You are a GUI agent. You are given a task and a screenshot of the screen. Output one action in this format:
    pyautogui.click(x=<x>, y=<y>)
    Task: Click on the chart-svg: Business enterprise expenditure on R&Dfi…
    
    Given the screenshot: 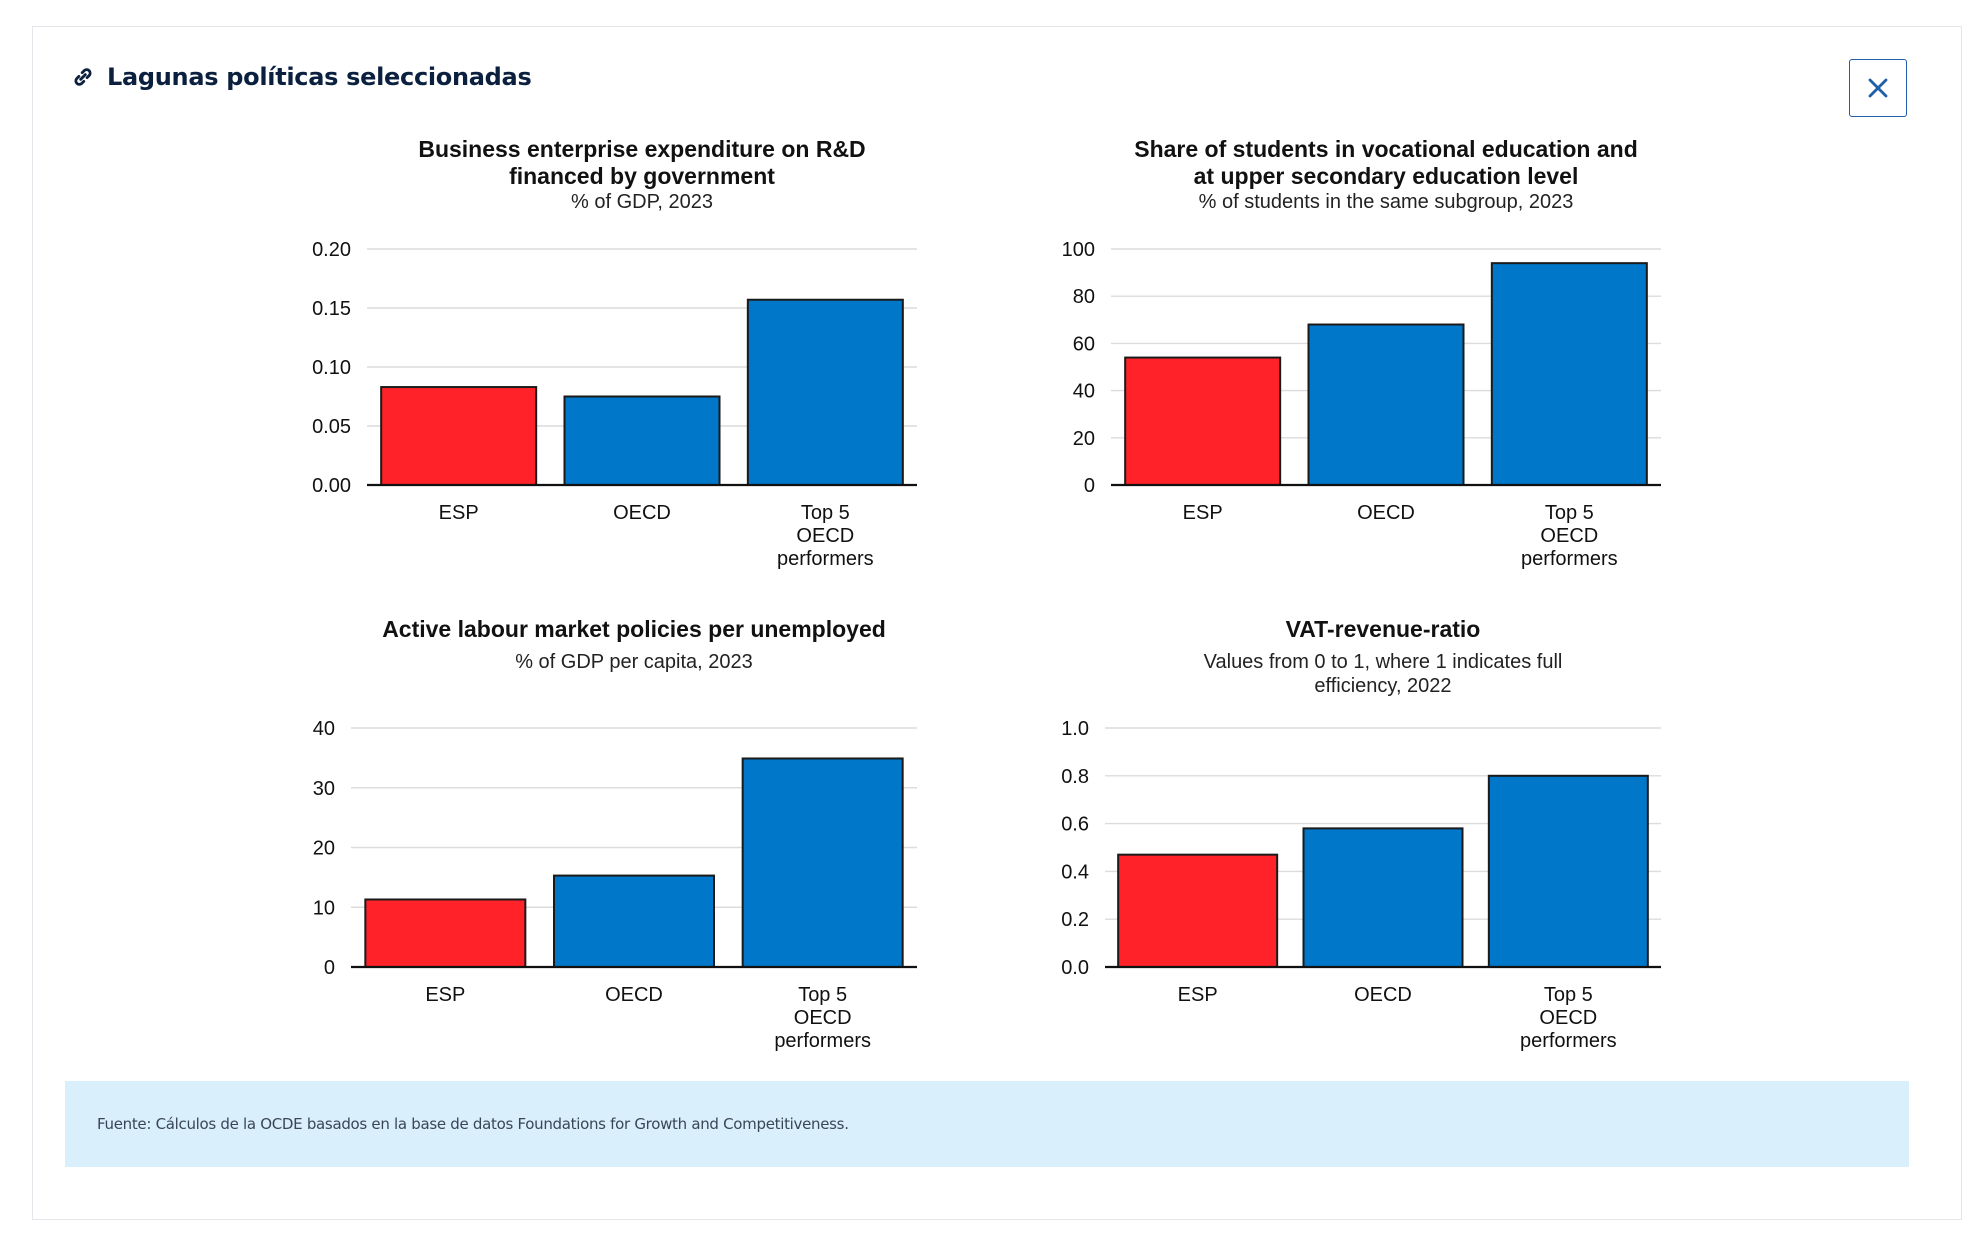 What is the action you would take?
    pyautogui.click(x=614, y=353)
    